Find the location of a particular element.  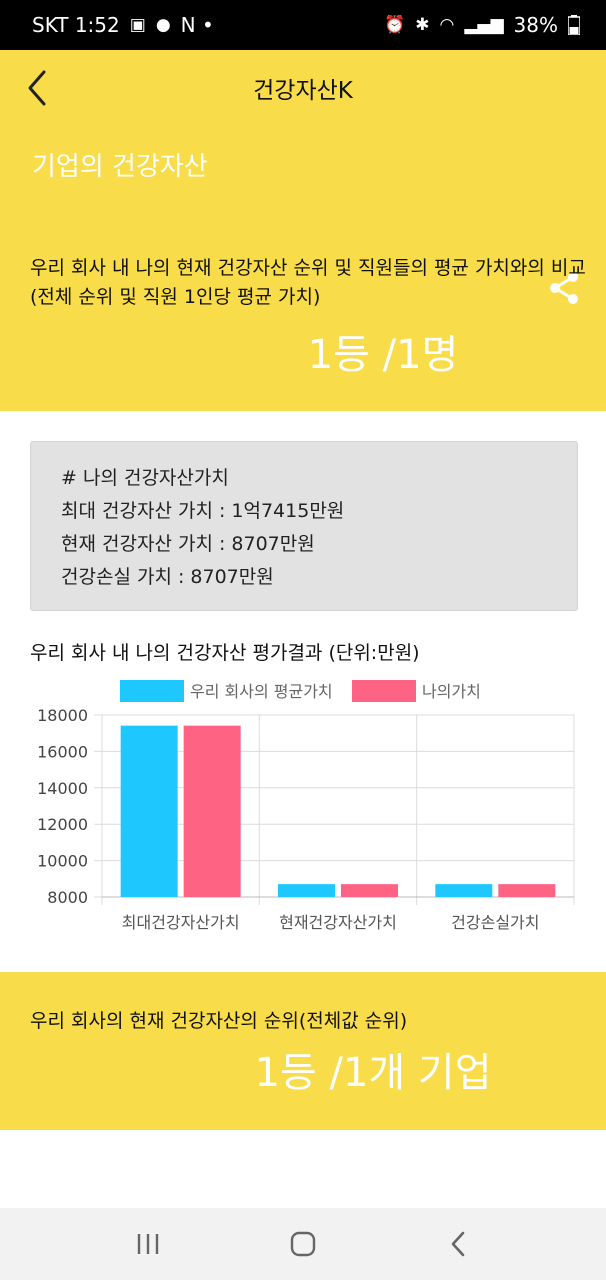

legend-label: 나의가치 is located at coordinates (451, 691).